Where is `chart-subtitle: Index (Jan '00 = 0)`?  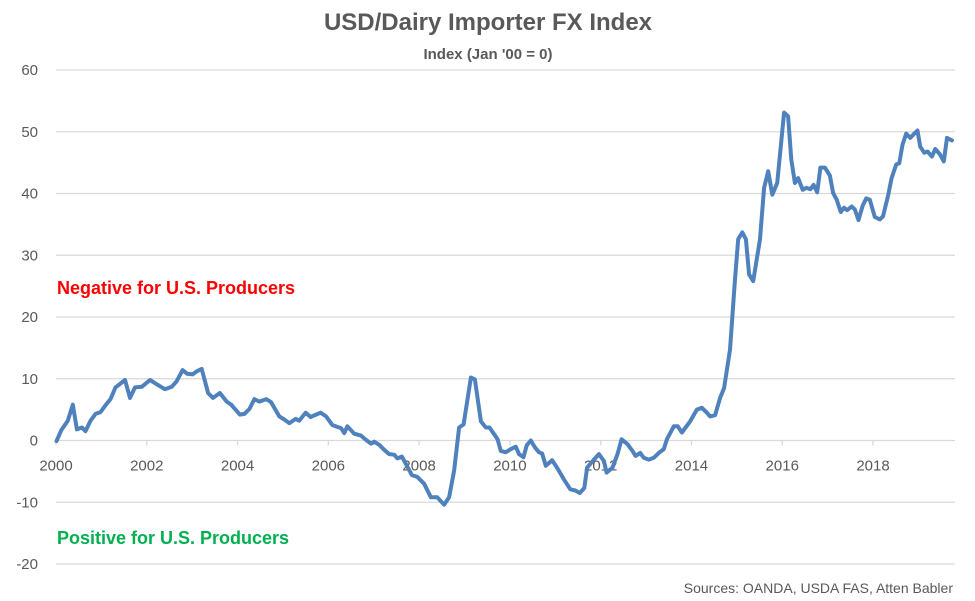 chart-subtitle: Index (Jan '00 = 0) is located at coordinates (487, 54).